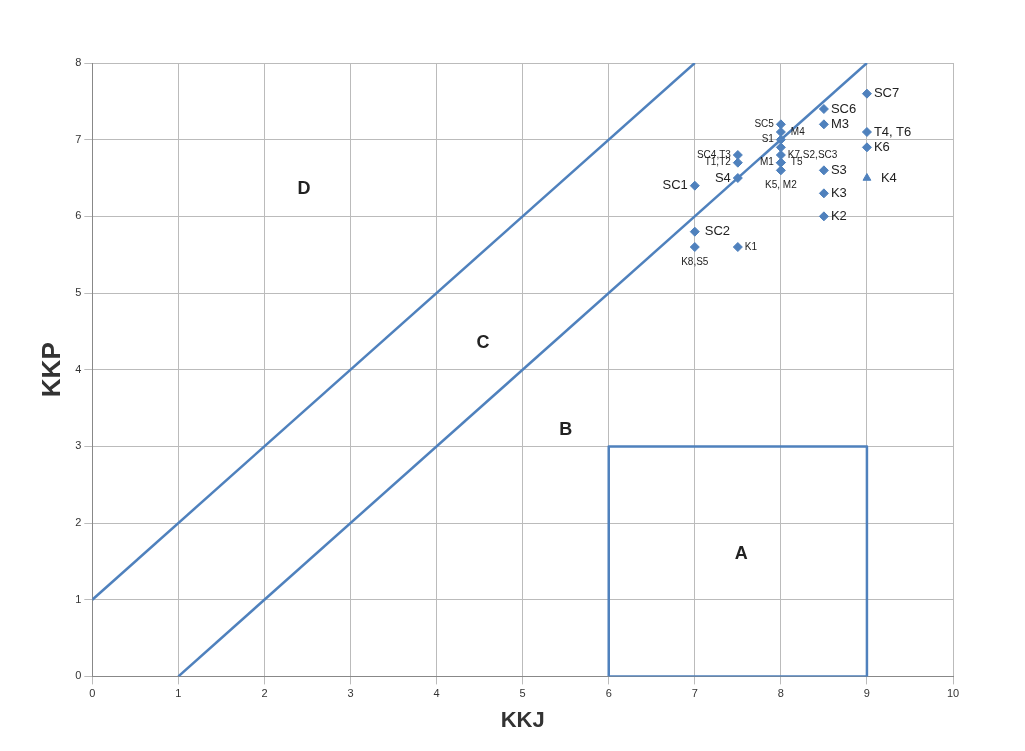  What do you see at coordinates (839, 123) in the screenshot?
I see `data-label: M3` at bounding box center [839, 123].